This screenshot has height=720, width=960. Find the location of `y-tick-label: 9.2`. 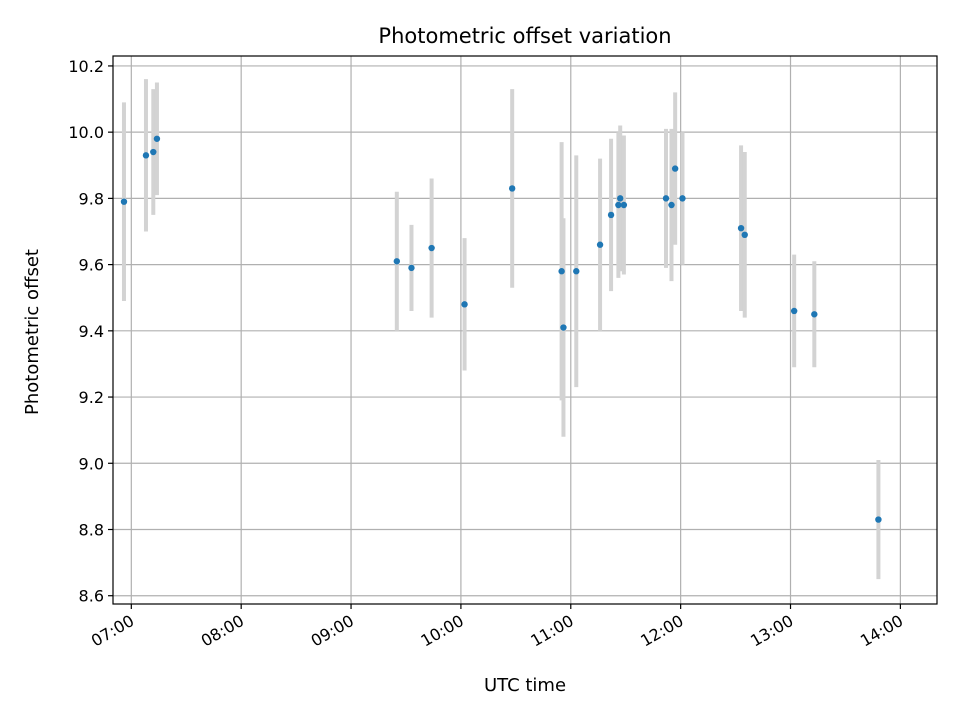

y-tick-label: 9.2 is located at coordinates (91, 397).